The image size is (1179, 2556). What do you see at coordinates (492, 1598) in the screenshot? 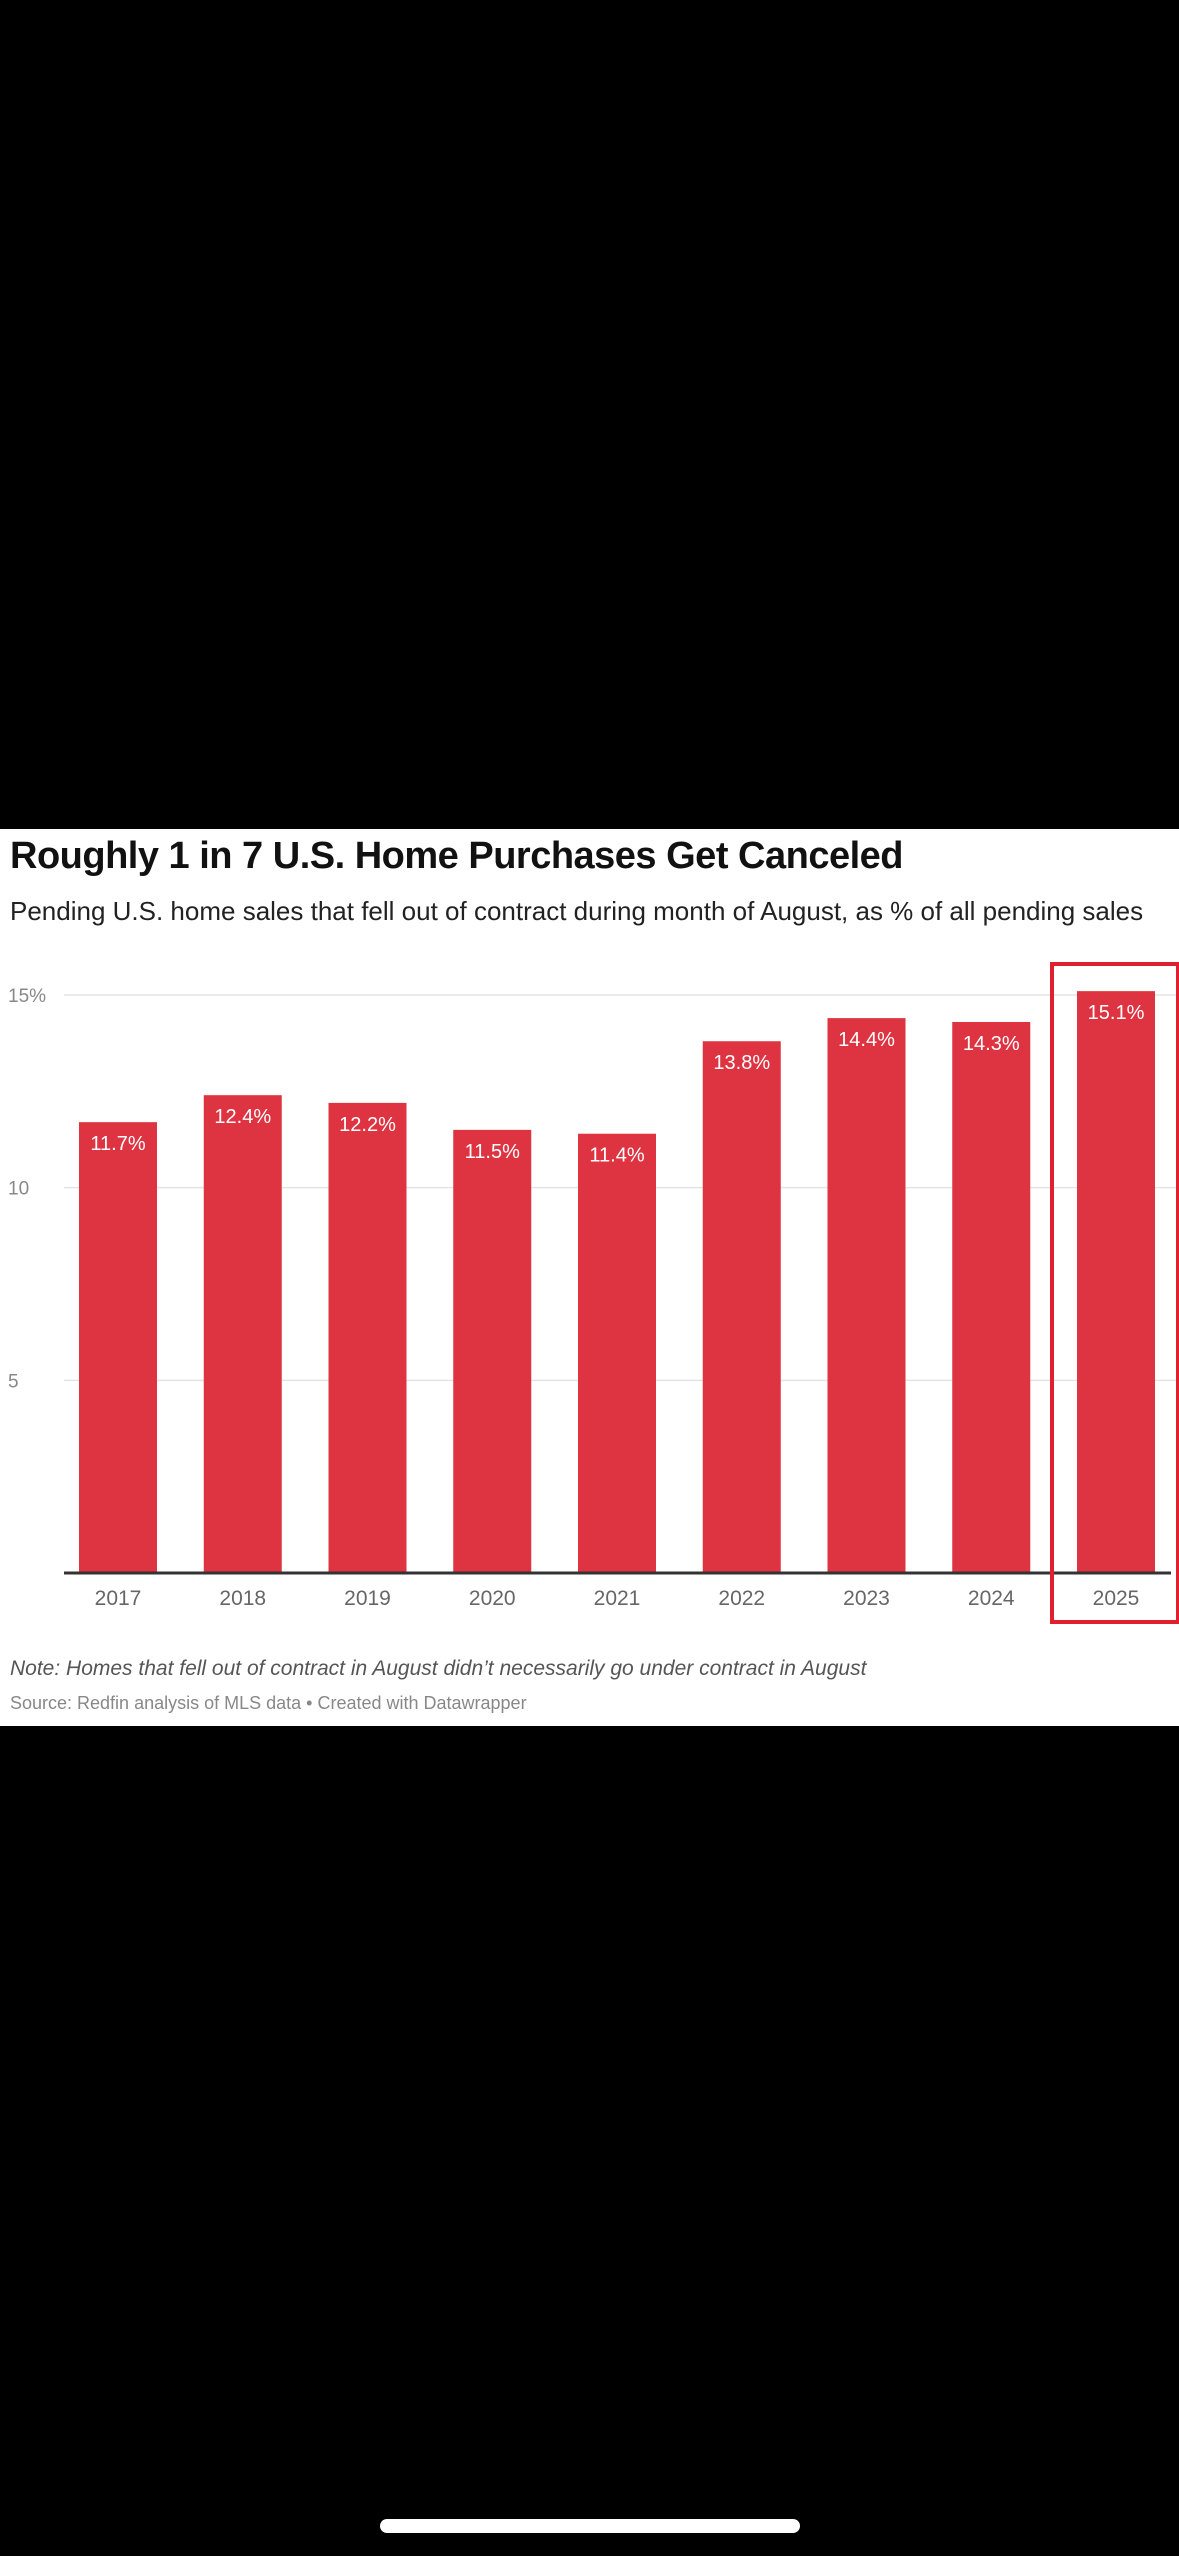
I see `x-tick-label: 2020` at bounding box center [492, 1598].